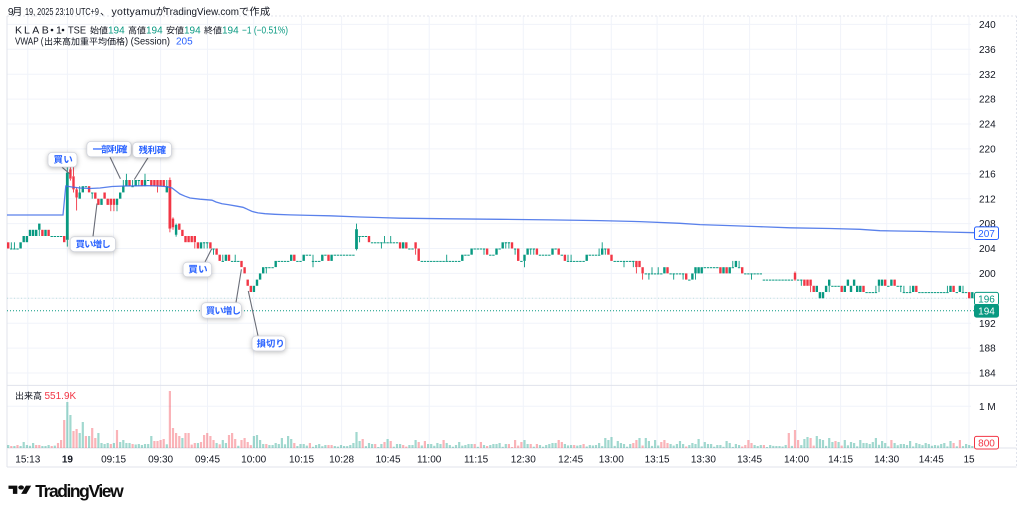  What do you see at coordinates (201, 12) in the screenshot?
I see `svg-text: TradingView.com` at bounding box center [201, 12].